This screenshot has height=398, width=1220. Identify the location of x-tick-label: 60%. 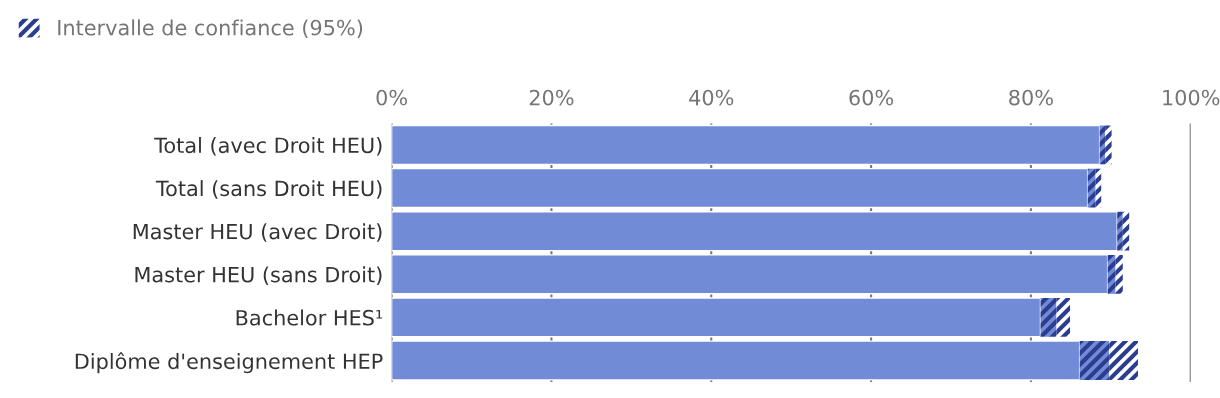
(871, 97).